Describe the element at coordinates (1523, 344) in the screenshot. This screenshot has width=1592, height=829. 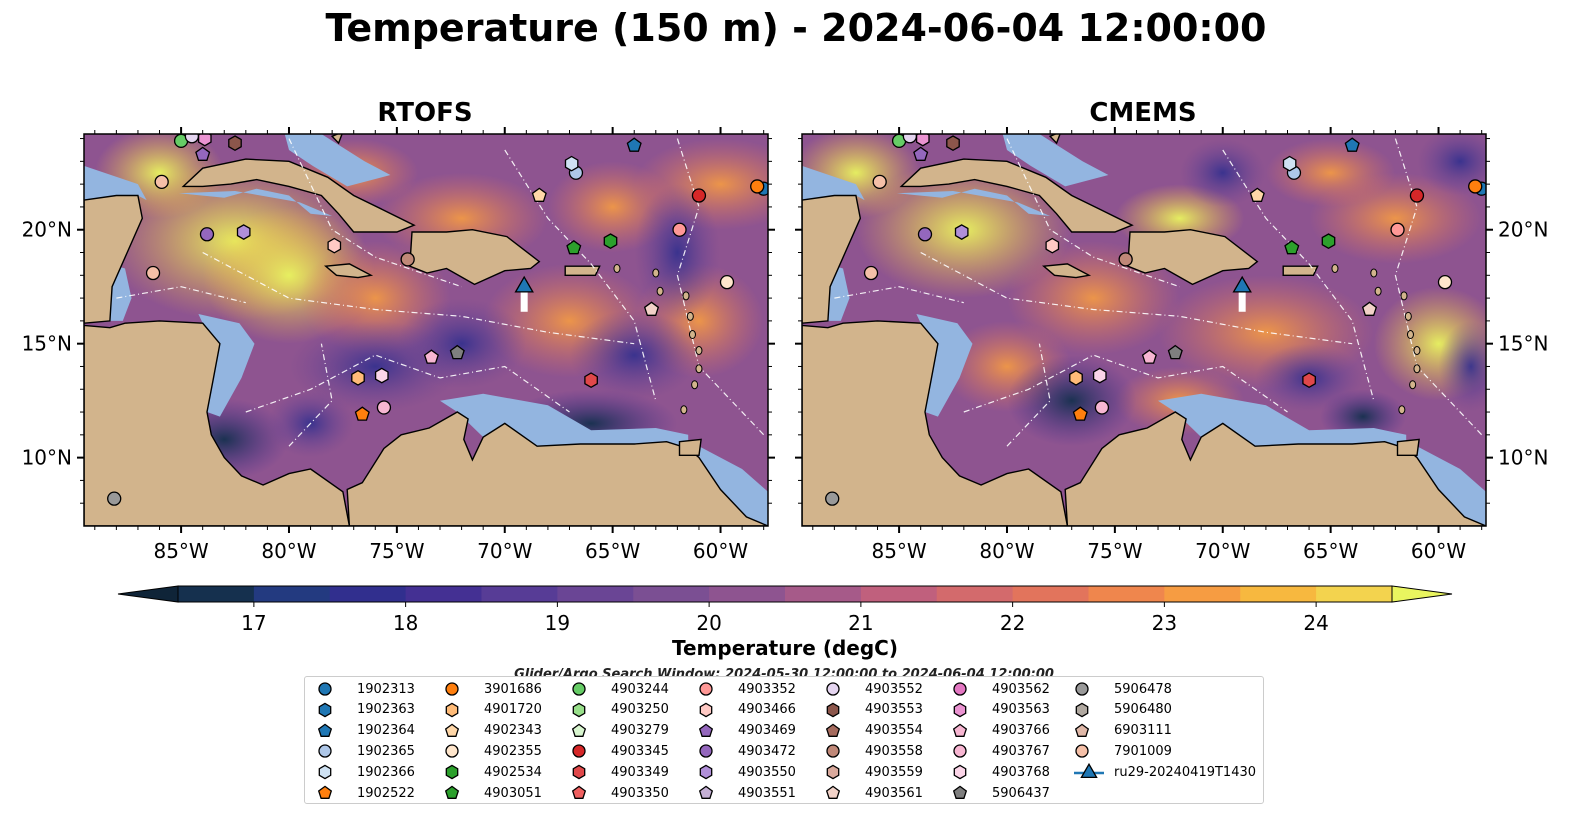
I see `lat-tick-label: 15°N` at that location.